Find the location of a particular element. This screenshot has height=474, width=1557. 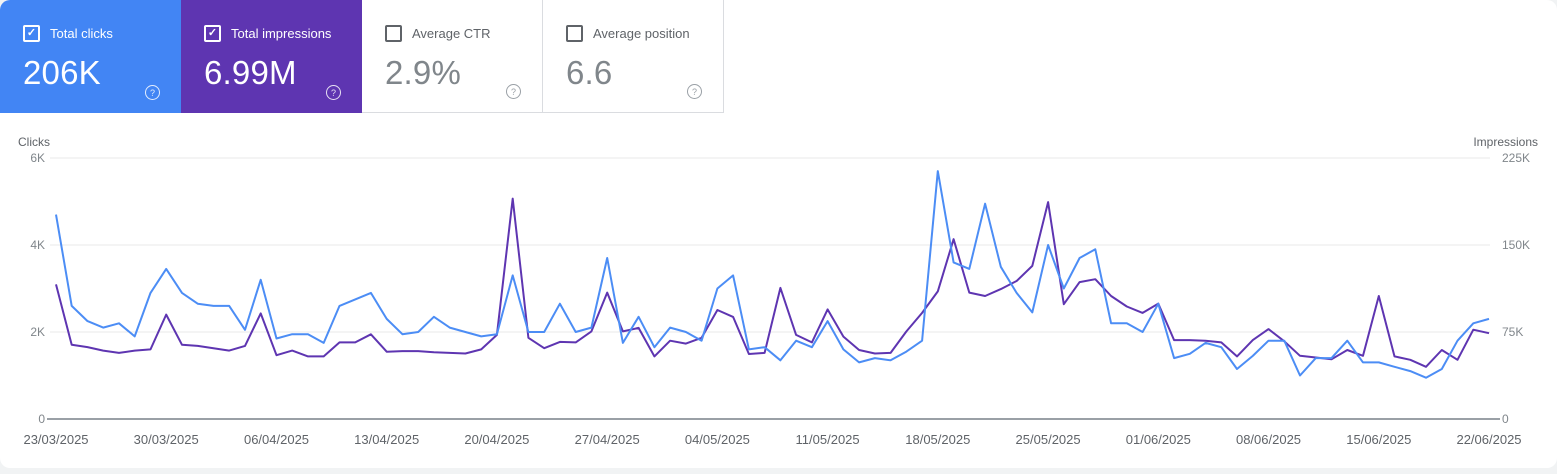

left-axis-title: Clicks is located at coordinates (34, 142).